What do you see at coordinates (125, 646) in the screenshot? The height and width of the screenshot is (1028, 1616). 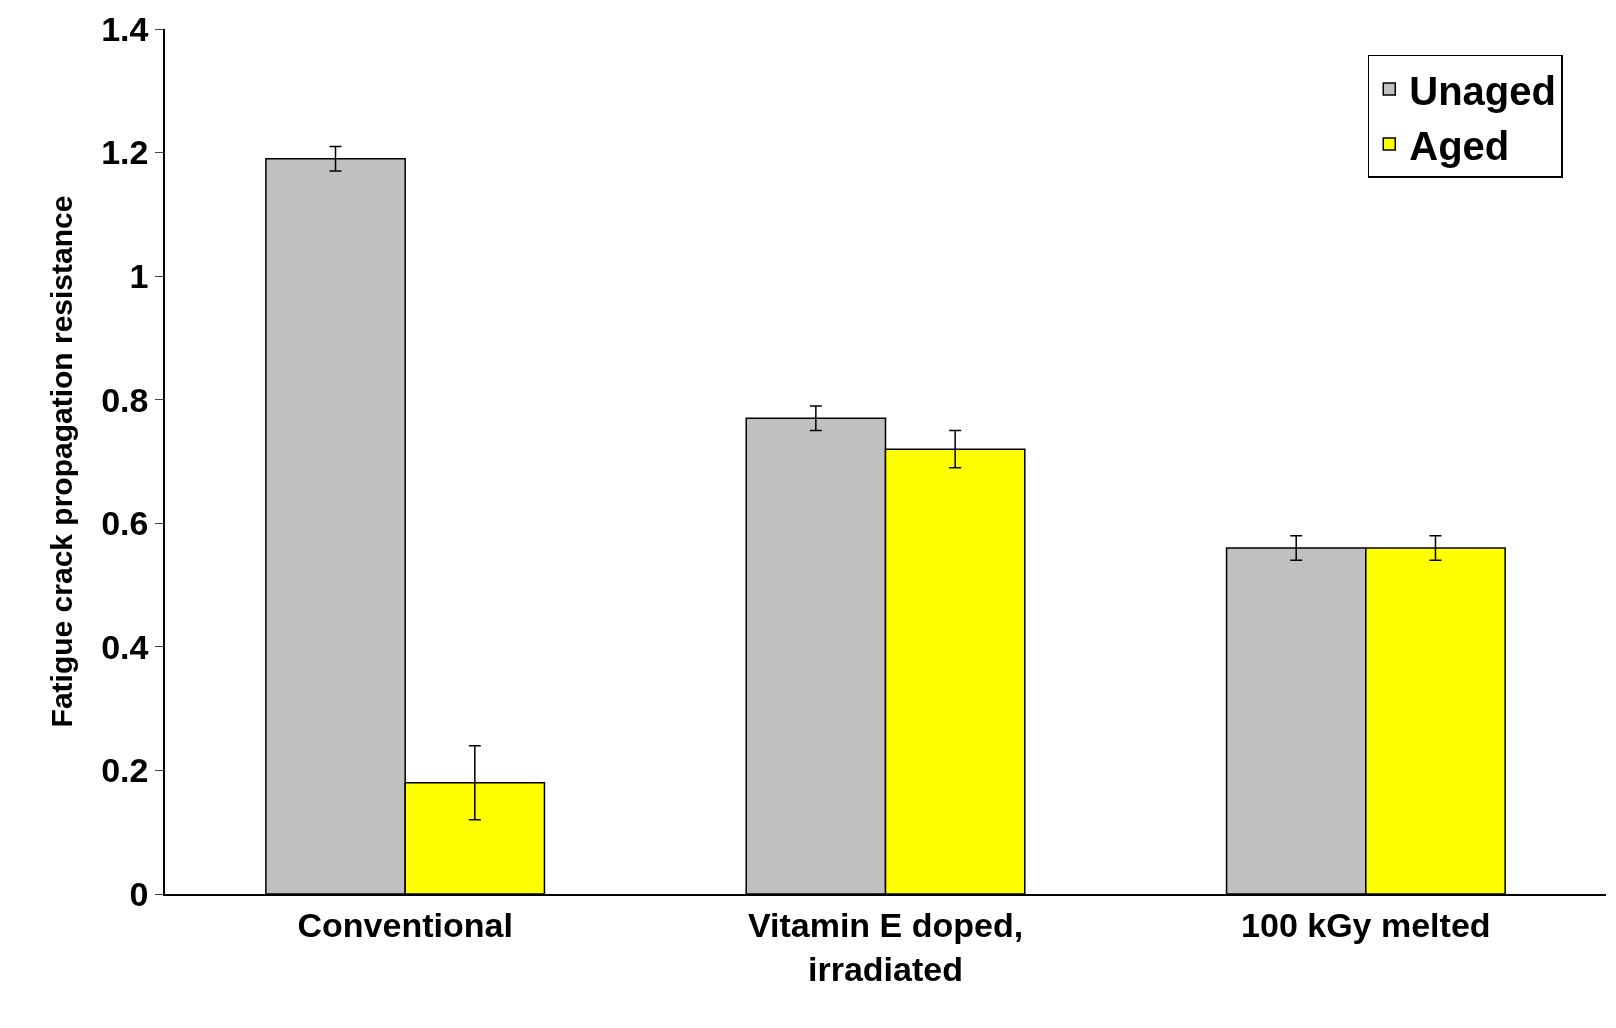 I see `y-tick-label: 0.4` at bounding box center [125, 646].